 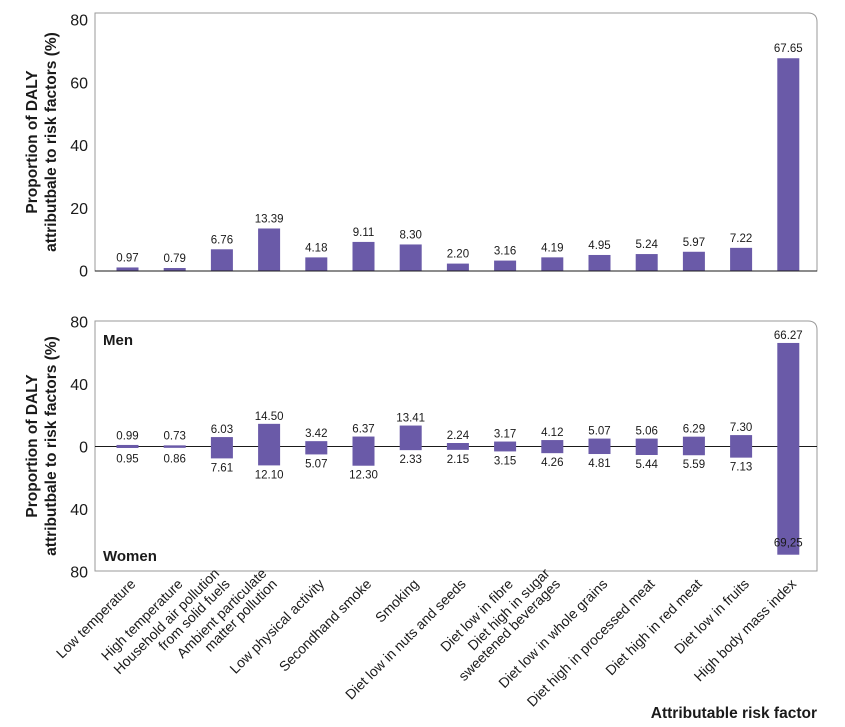 What do you see at coordinates (127, 437) in the screenshot?
I see `men-bar-value-label: 0.99` at bounding box center [127, 437].